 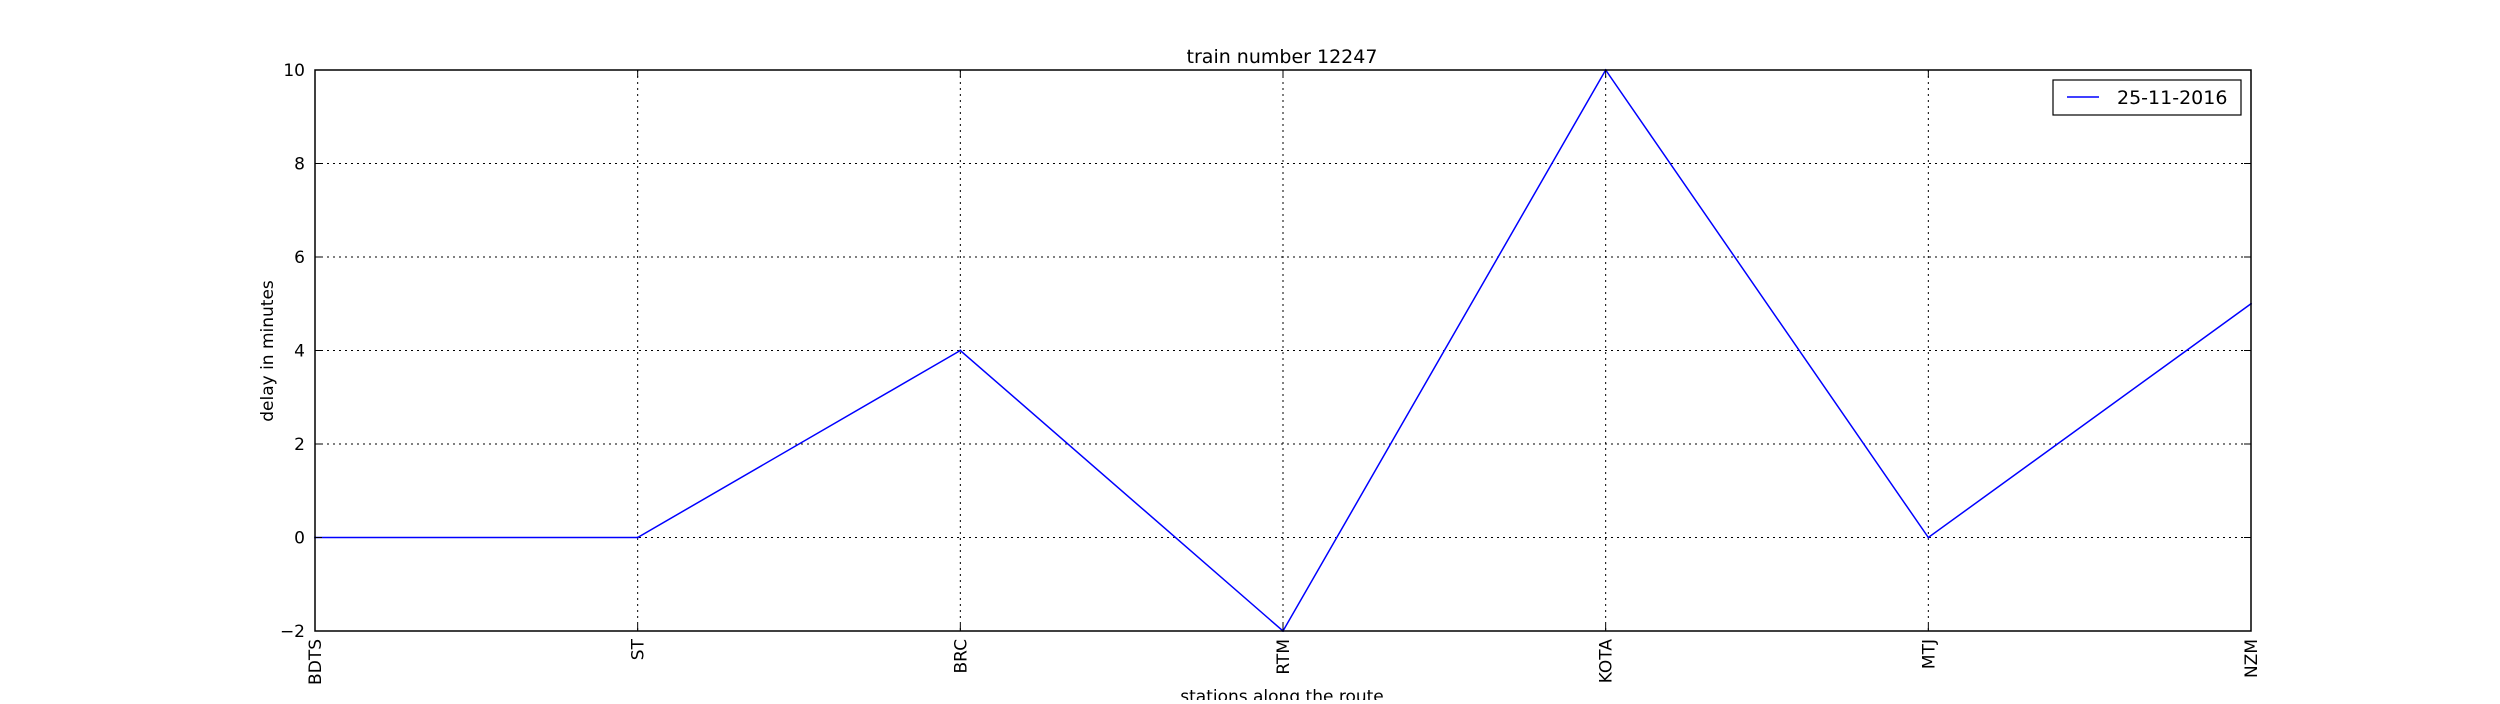 What do you see at coordinates (292, 632) in the screenshot?
I see `y-tick-label: −2` at bounding box center [292, 632].